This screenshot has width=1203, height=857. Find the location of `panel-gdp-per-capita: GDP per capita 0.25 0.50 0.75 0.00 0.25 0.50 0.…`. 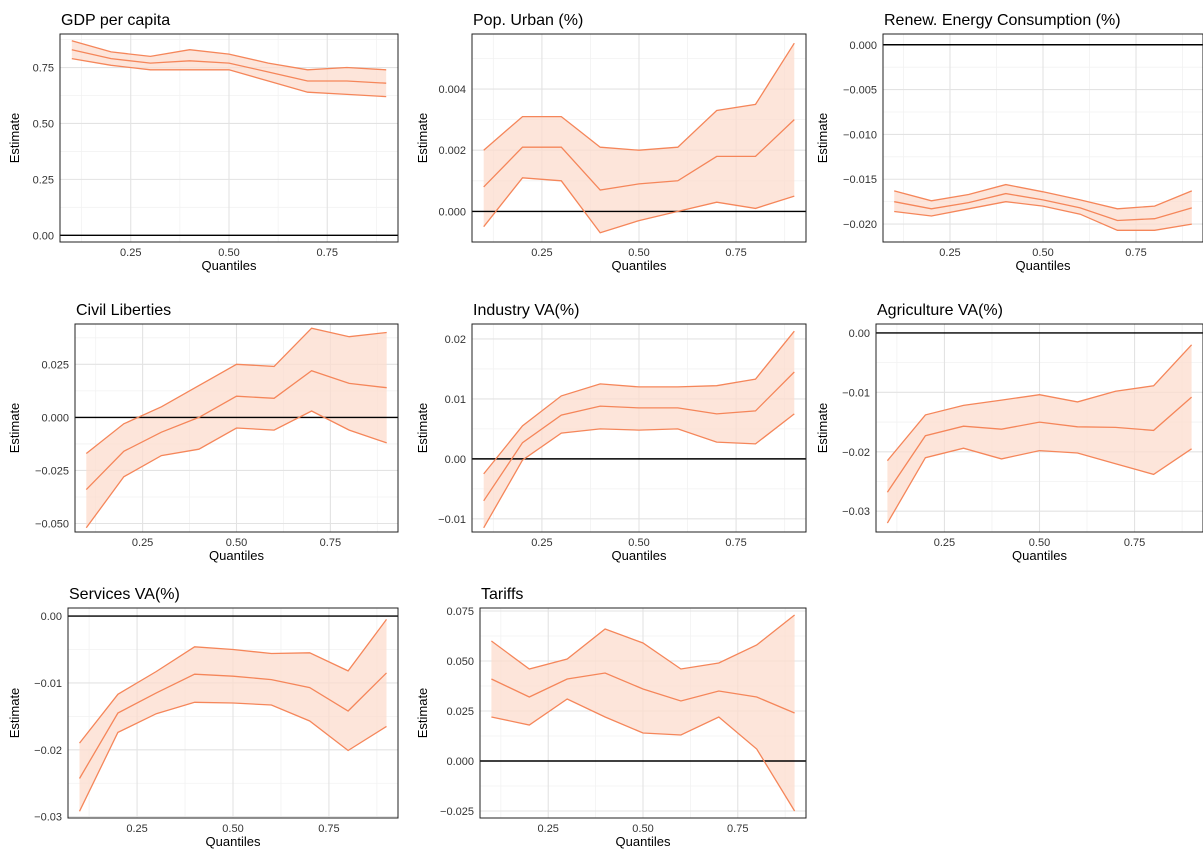

panel-gdp-per-capita: GDP per capita 0.25 0.50 0.75 0.00 0.25 0.50 0.… is located at coordinates (204, 142).